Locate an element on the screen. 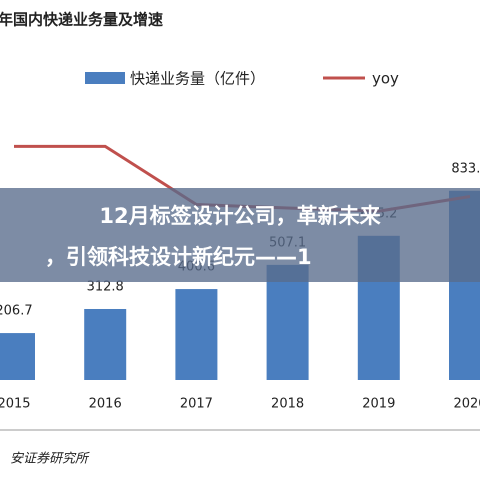  legend-label: 快递业务量（亿件） is located at coordinates (197, 79).